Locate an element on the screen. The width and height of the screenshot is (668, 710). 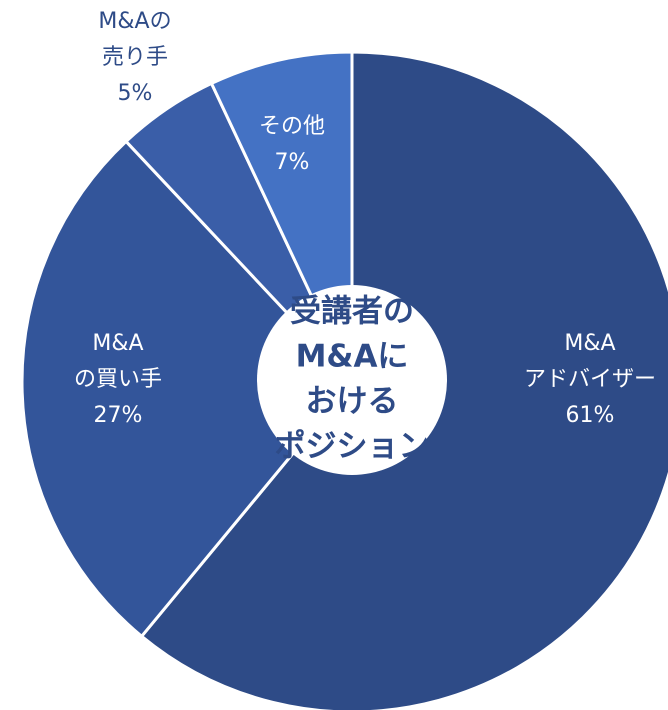
text-line: 27% is located at coordinates (118, 415).